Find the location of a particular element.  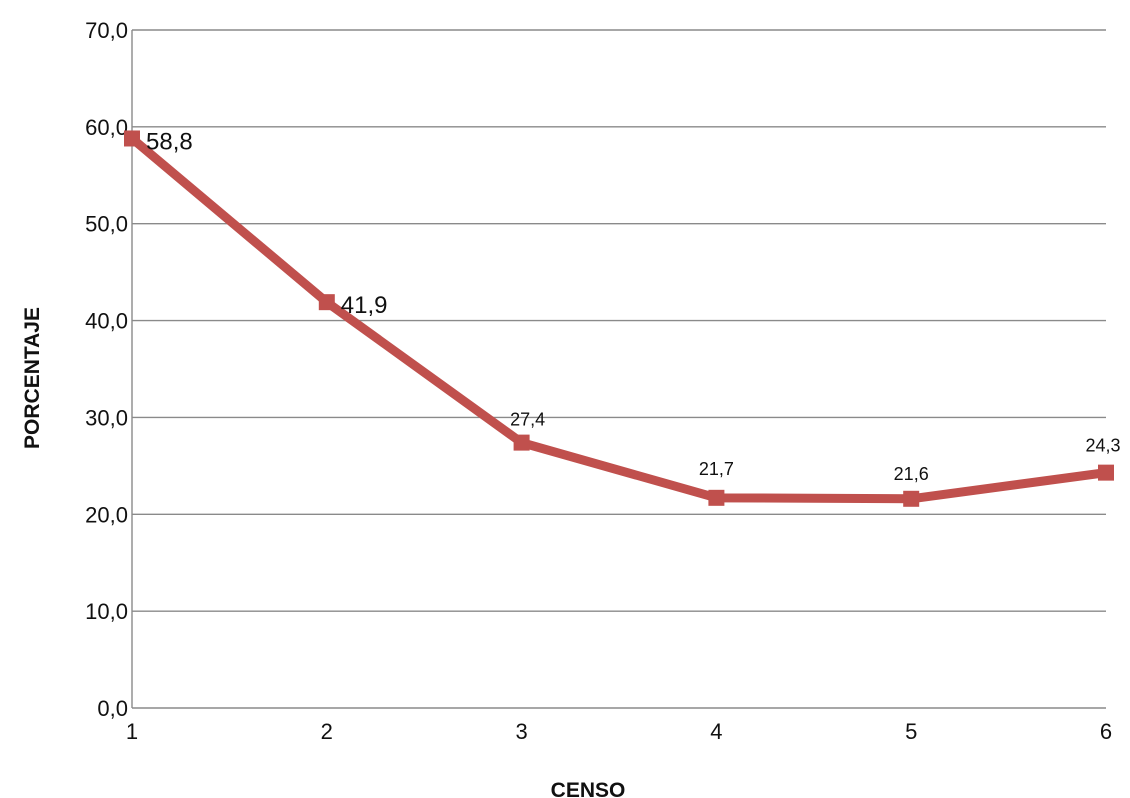

y-tick-label: 10,0 is located at coordinates (106, 611).